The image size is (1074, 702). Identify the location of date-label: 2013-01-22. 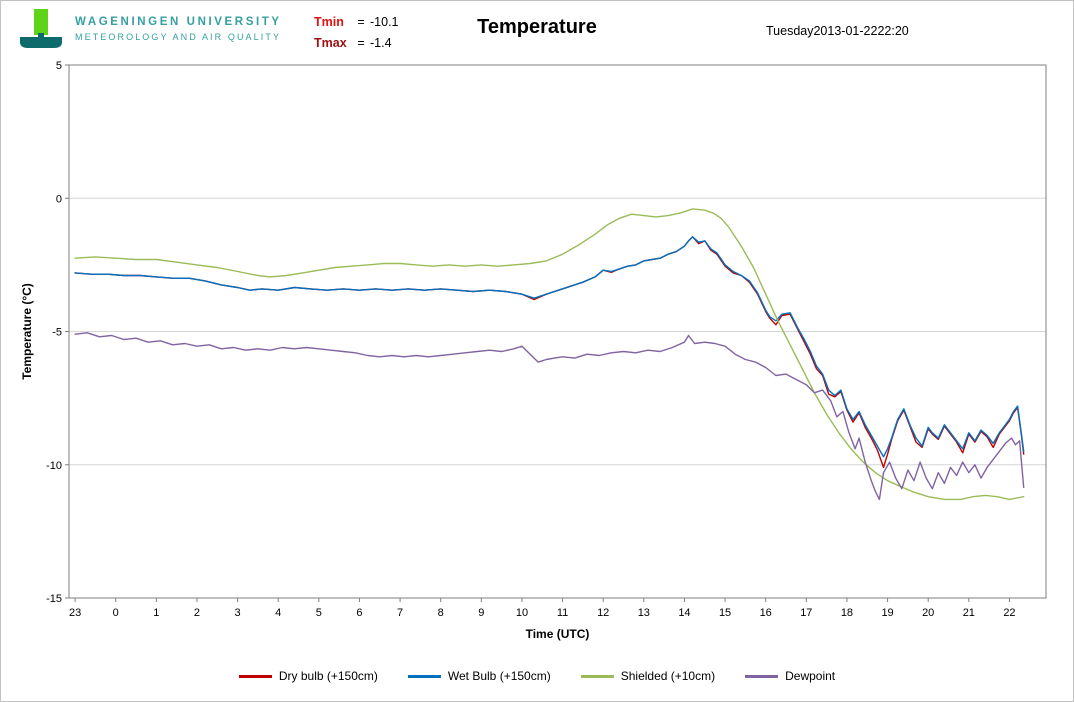
(845, 31).